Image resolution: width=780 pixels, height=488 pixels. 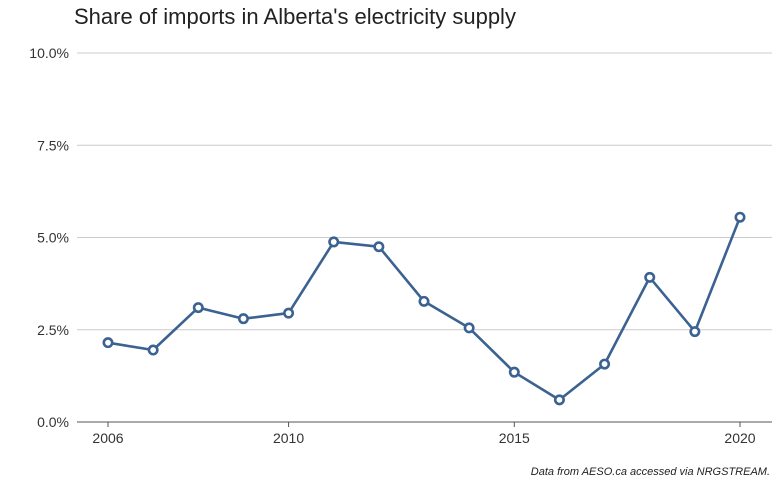 I want to click on x-tick-label: 2010, so click(x=288, y=438).